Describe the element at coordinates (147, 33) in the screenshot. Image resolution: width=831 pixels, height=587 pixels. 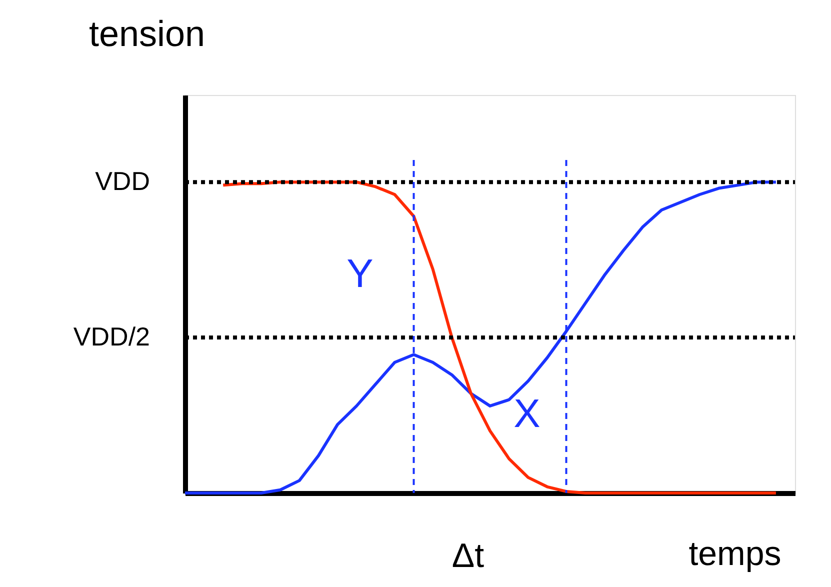
I see `y-axis-title: tension` at that location.